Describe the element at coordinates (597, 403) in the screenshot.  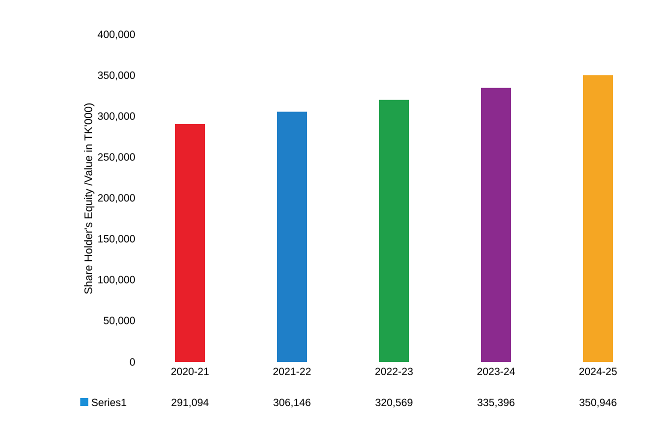
I see `data-label: 350,946` at that location.